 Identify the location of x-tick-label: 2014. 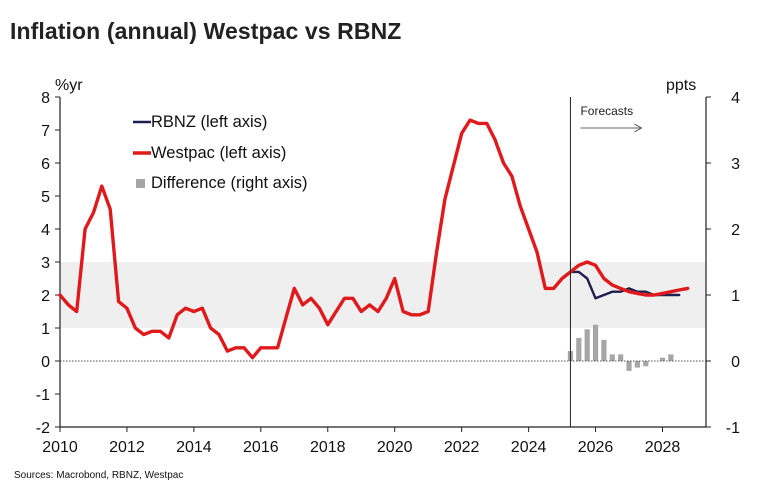
(194, 447).